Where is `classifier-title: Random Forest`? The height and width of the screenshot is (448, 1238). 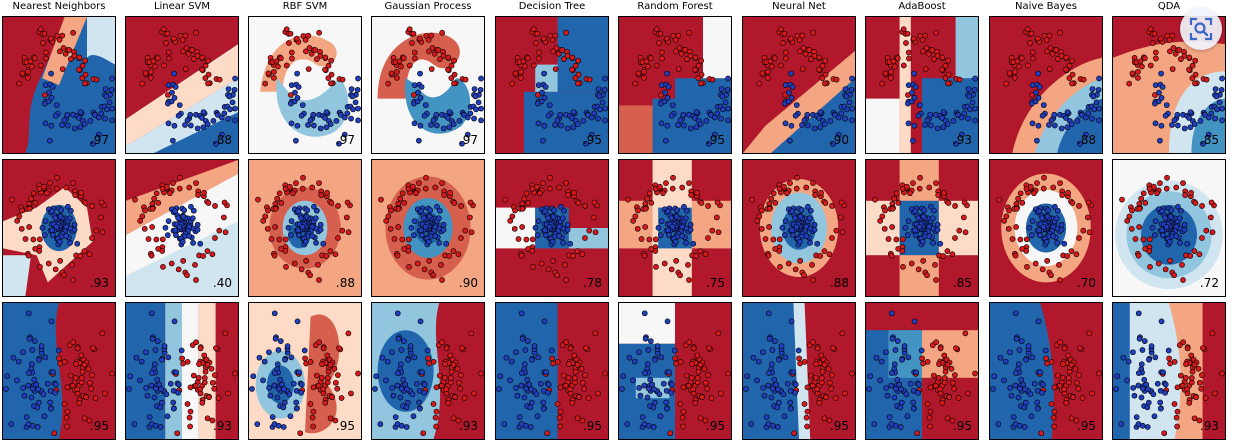 classifier-title: Random Forest is located at coordinates (675, 6).